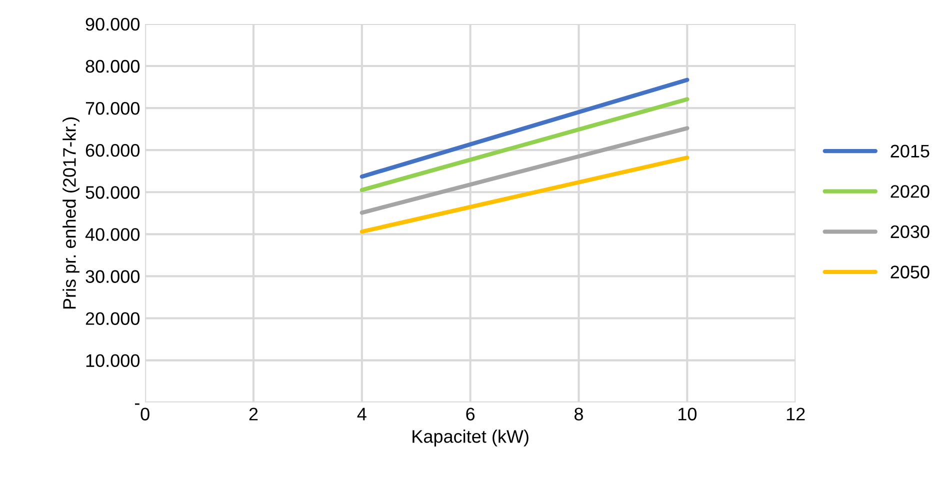 This screenshot has width=936, height=479. What do you see at coordinates (137, 404) in the screenshot?
I see `y-tick-label: -` at bounding box center [137, 404].